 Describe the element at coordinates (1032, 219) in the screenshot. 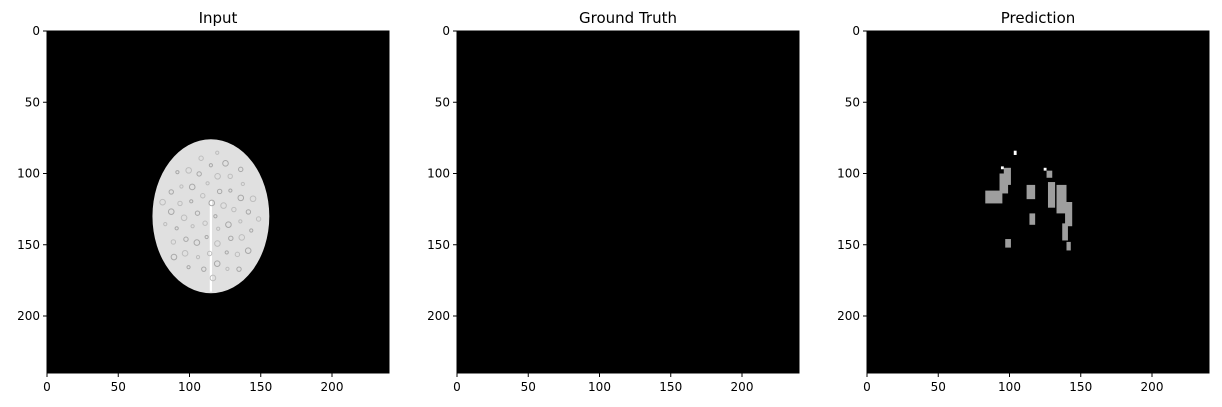

I see `region-center-low` at that location.